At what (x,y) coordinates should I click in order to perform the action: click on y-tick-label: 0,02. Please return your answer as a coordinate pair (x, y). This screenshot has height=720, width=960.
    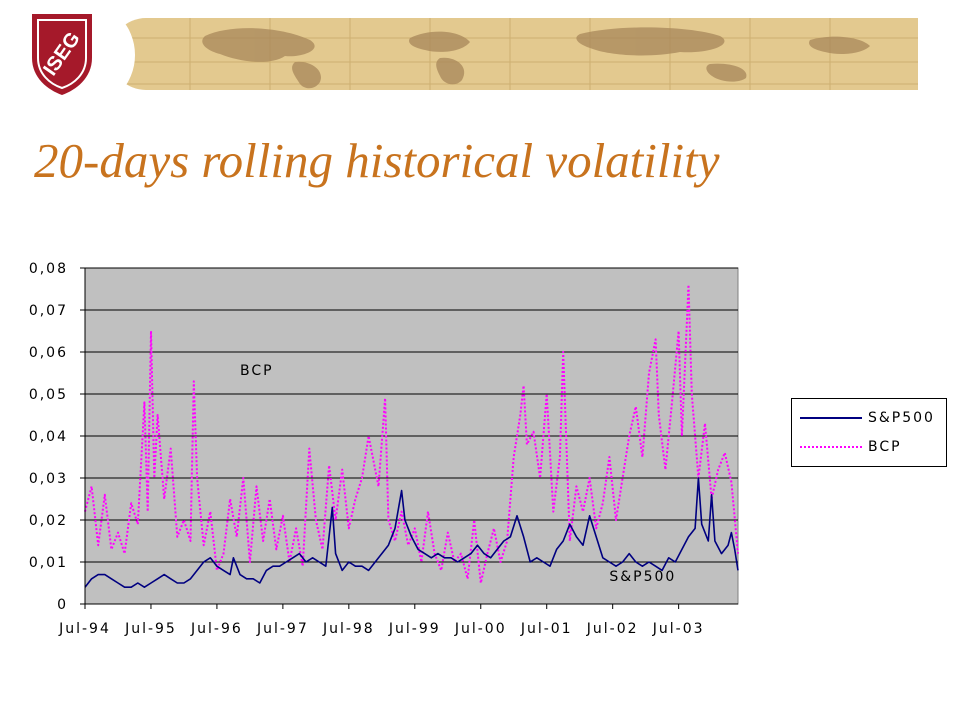
    Looking at the image, I should click on (48, 521).